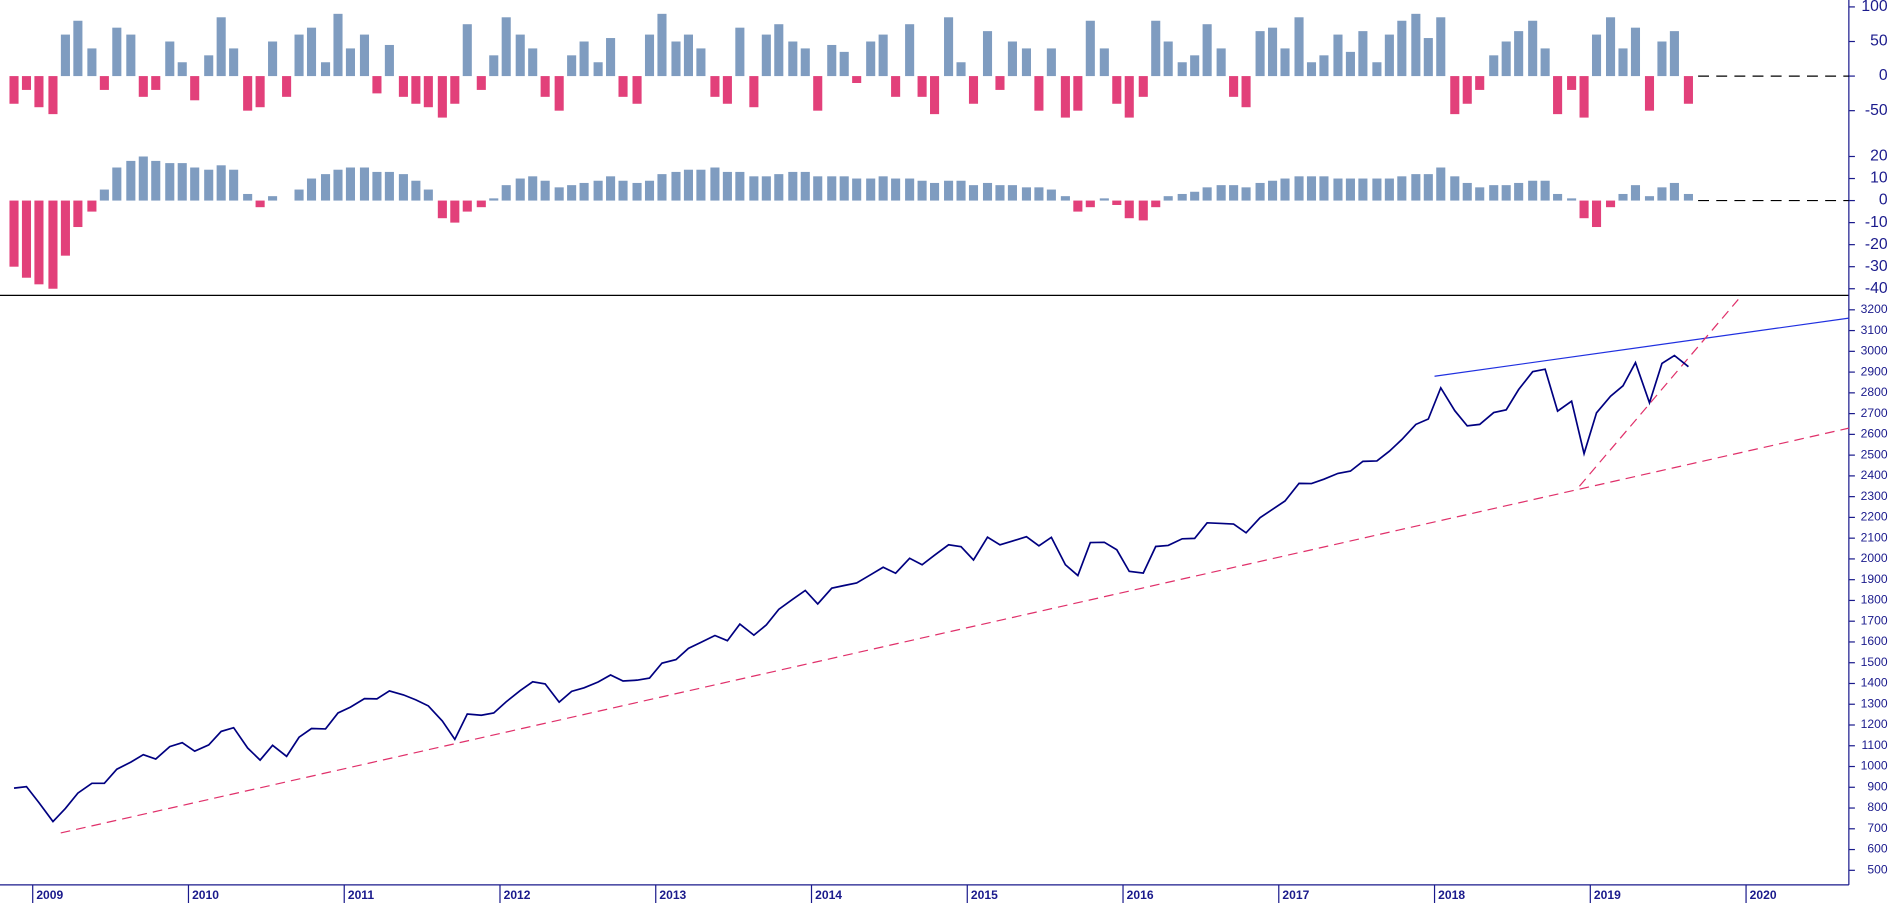  I want to click on x-tick-label: 2017, so click(1295, 895).